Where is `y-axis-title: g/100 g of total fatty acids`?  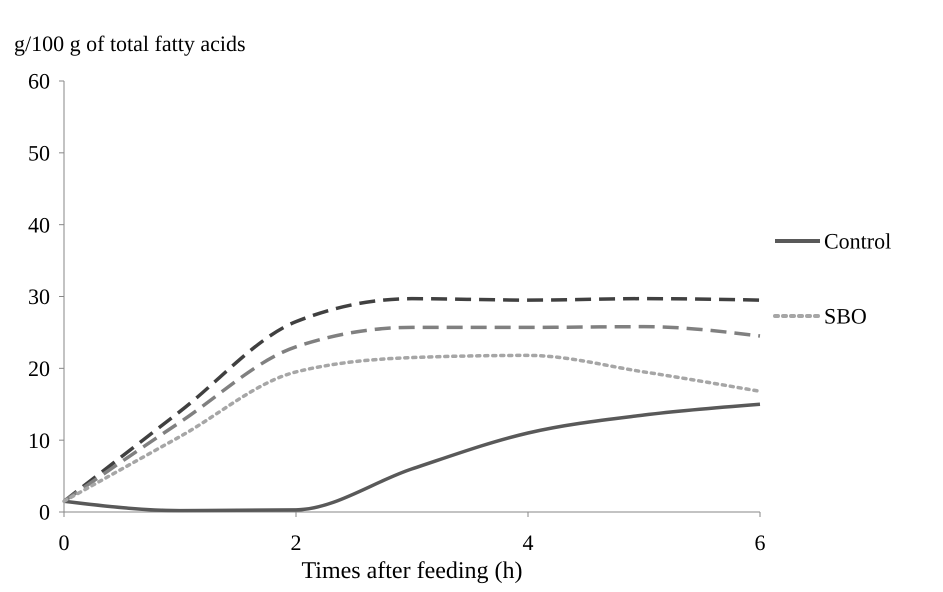 y-axis-title: g/100 g of total fatty acids is located at coordinates (130, 43).